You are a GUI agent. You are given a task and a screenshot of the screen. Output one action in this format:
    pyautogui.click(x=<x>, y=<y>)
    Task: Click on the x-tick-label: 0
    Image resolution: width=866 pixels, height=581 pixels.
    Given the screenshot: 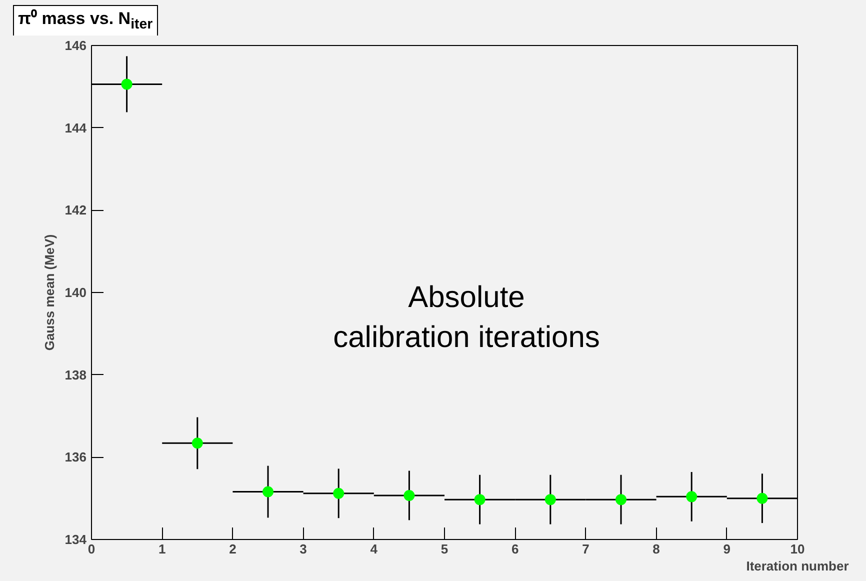 What is the action you would take?
    pyautogui.click(x=92, y=549)
    